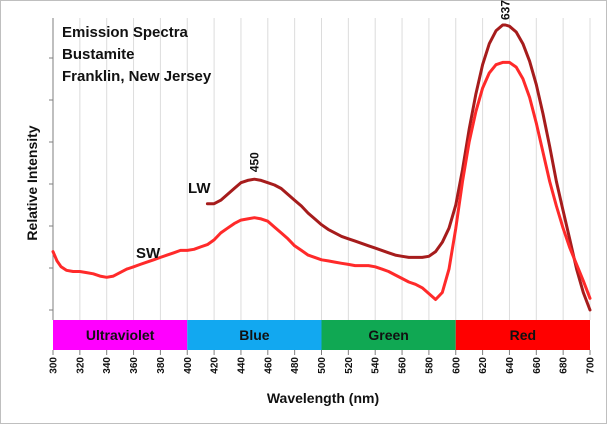  Describe the element at coordinates (125, 32) in the screenshot. I see `title-line-1: Emission Spectra` at that location.